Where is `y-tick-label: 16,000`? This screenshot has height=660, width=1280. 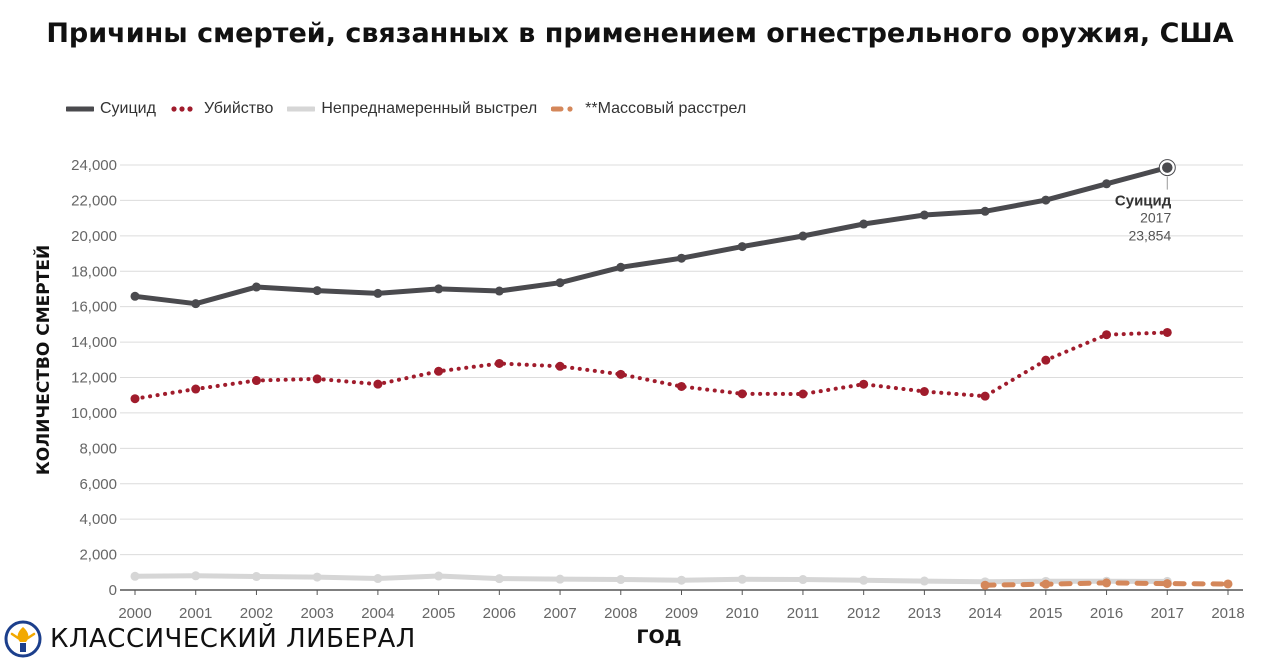 y-tick-label: 16,000 is located at coordinates (94, 307).